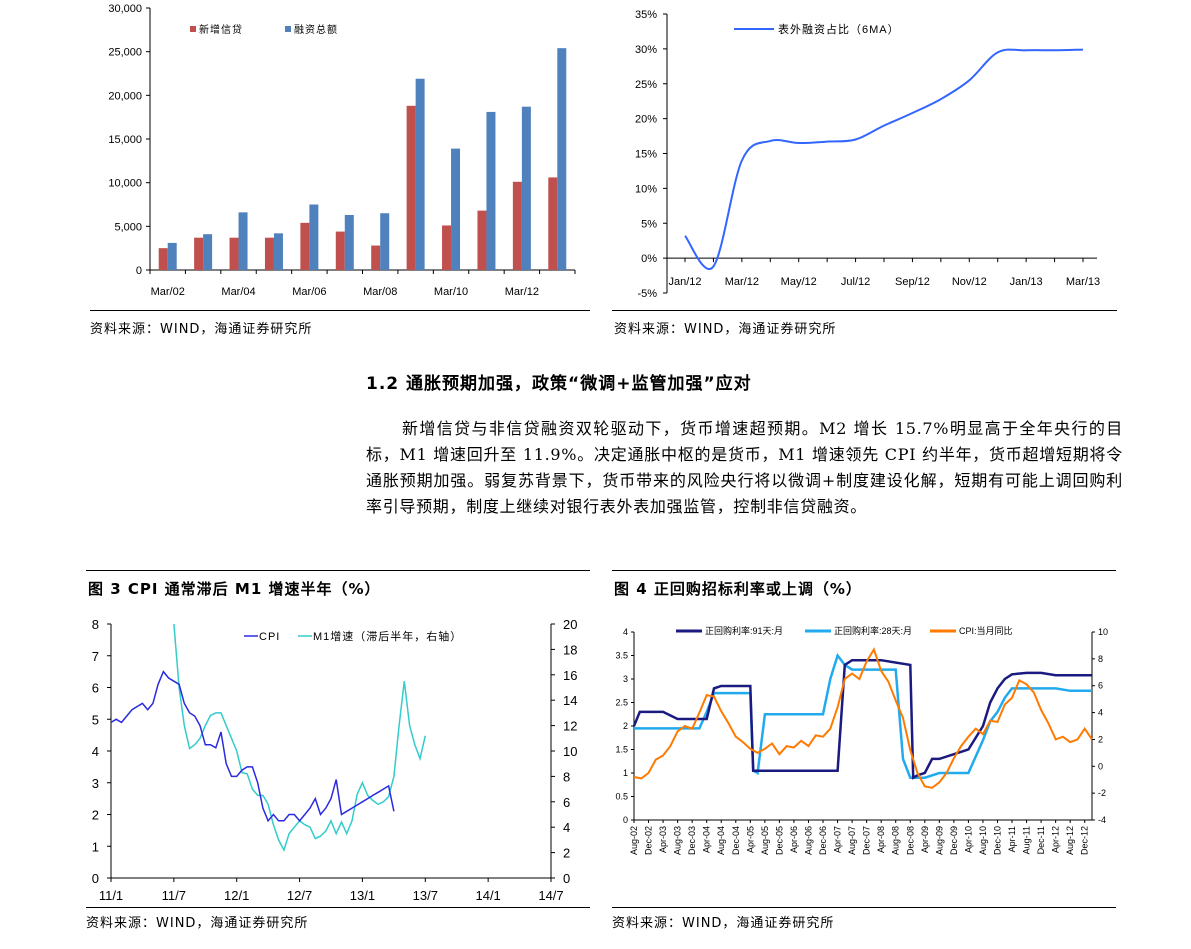 This screenshot has height=949, width=1191. What do you see at coordinates (969, 282) in the screenshot?
I see `x-tick-label: Nov/12` at bounding box center [969, 282].